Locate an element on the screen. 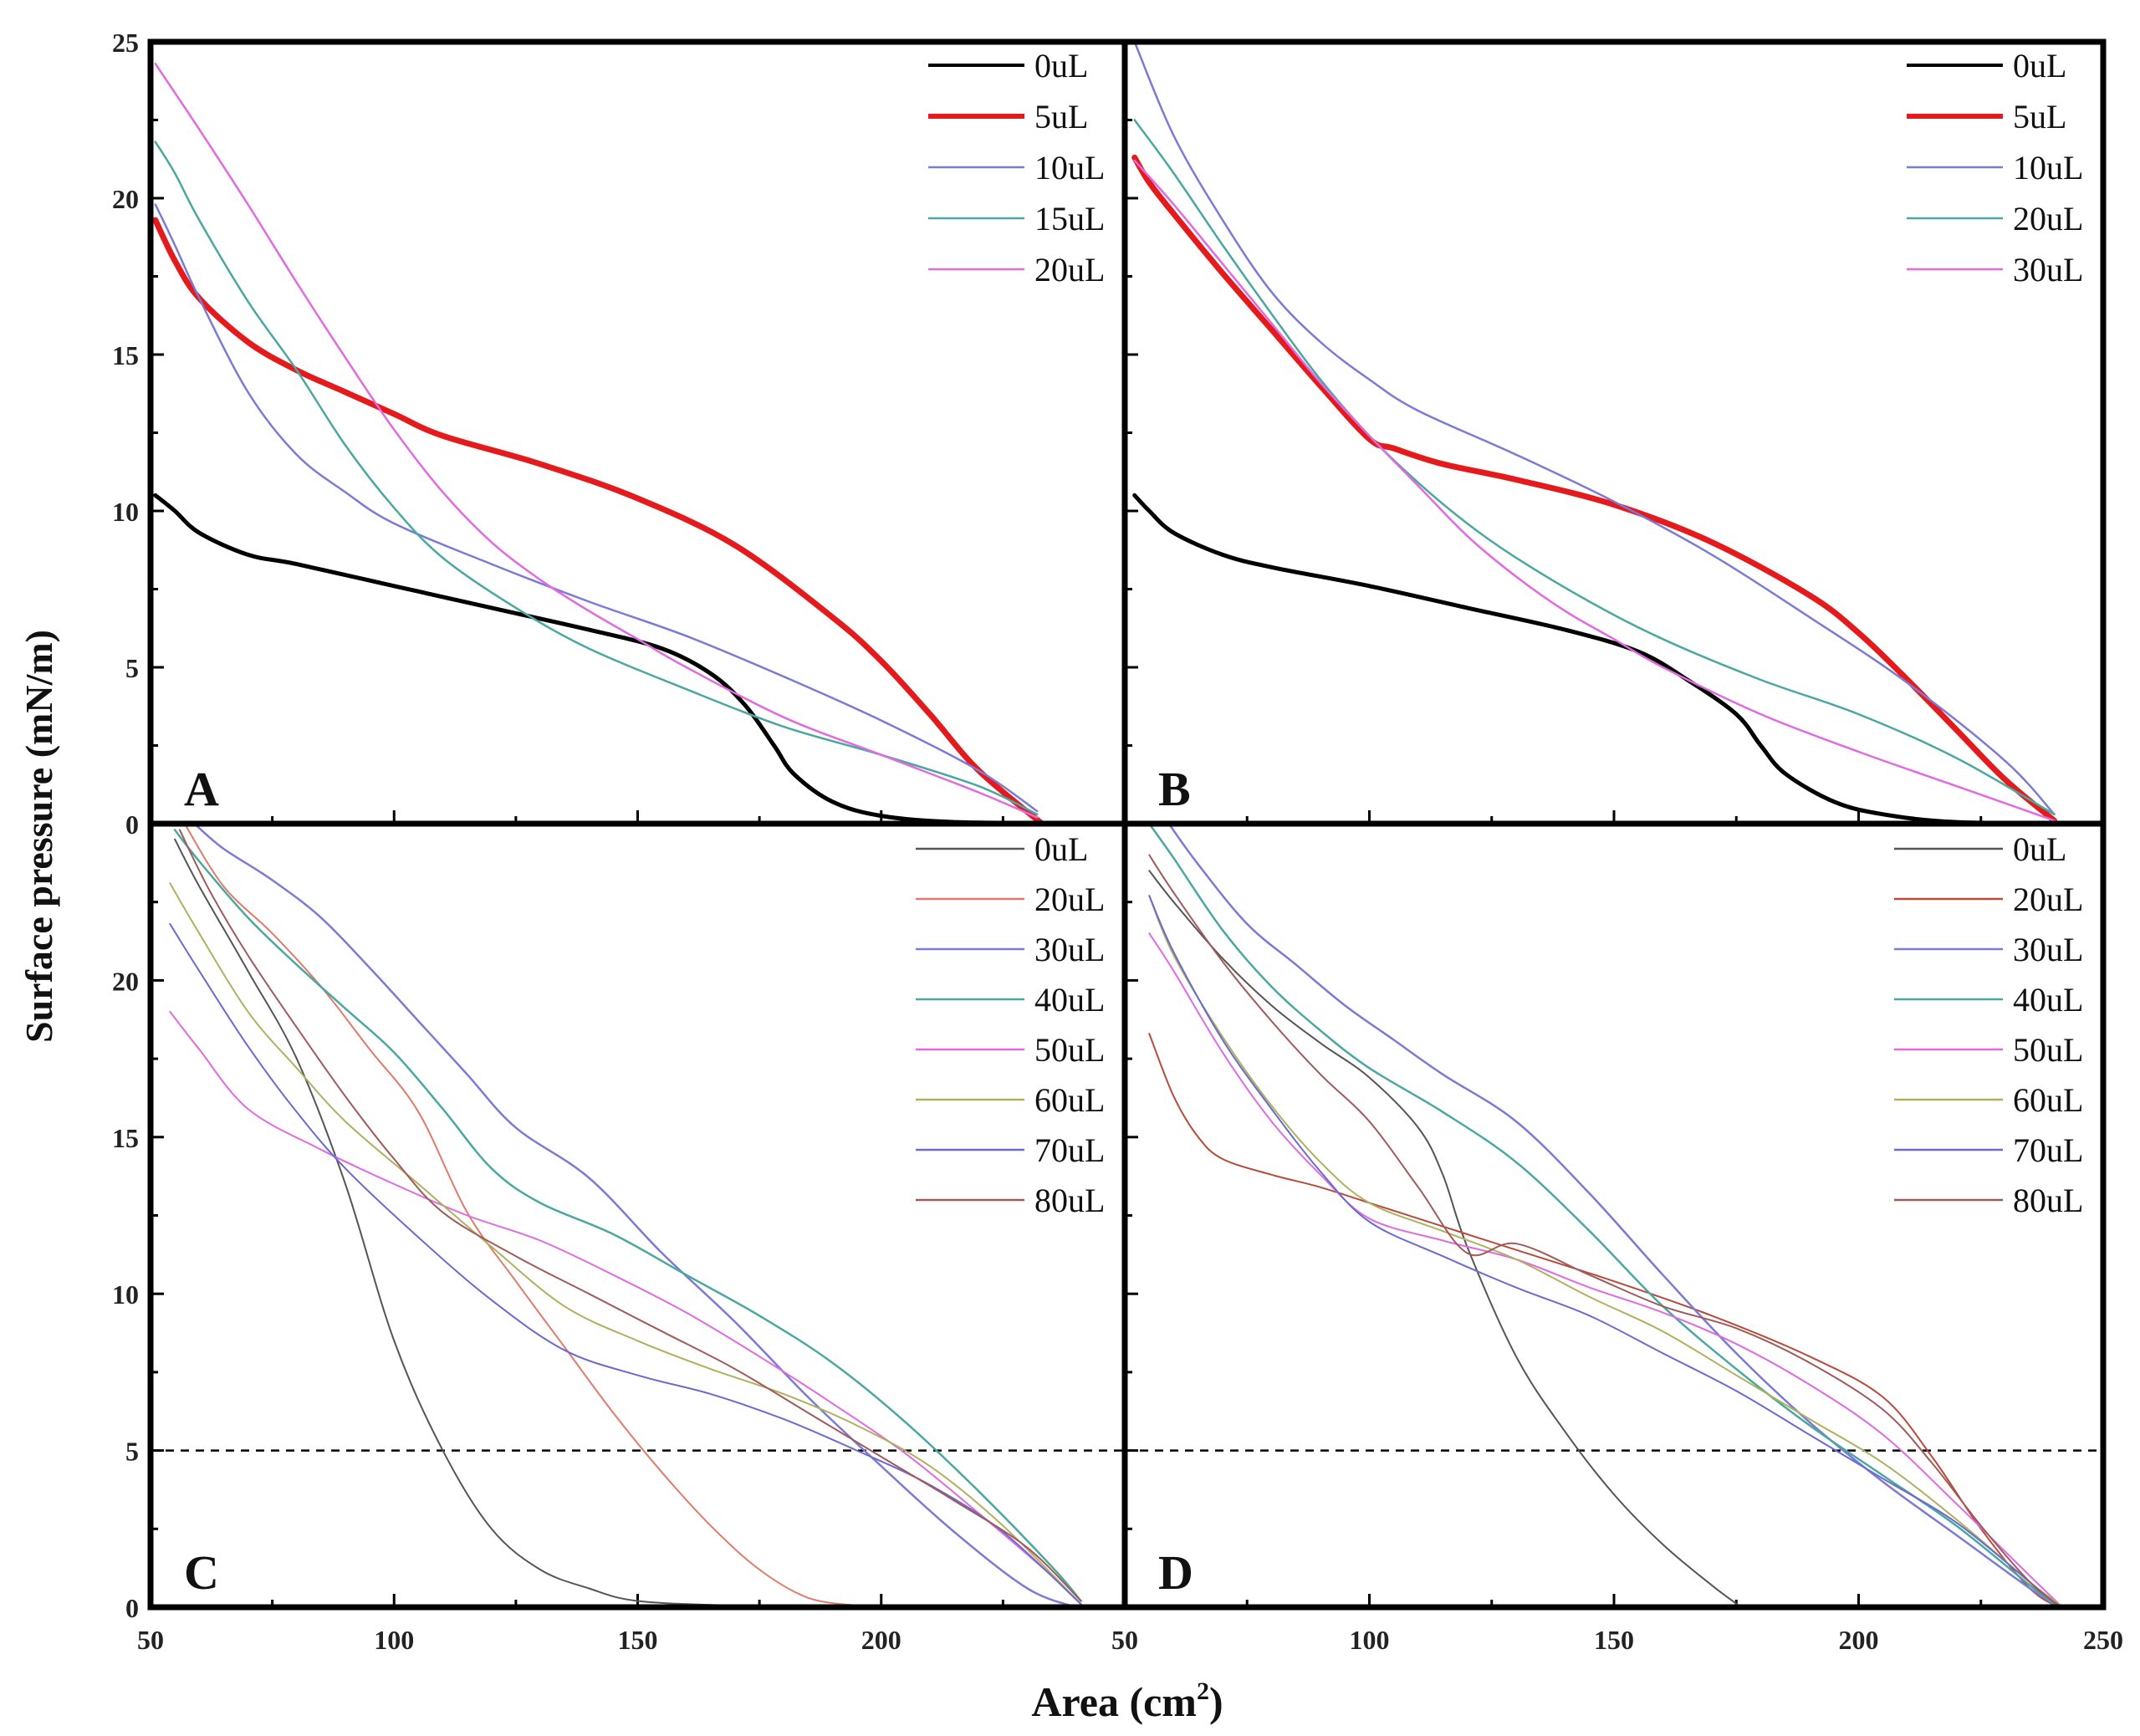 The width and height of the screenshot is (2140, 1736). panel-letter: A is located at coordinates (201, 789).